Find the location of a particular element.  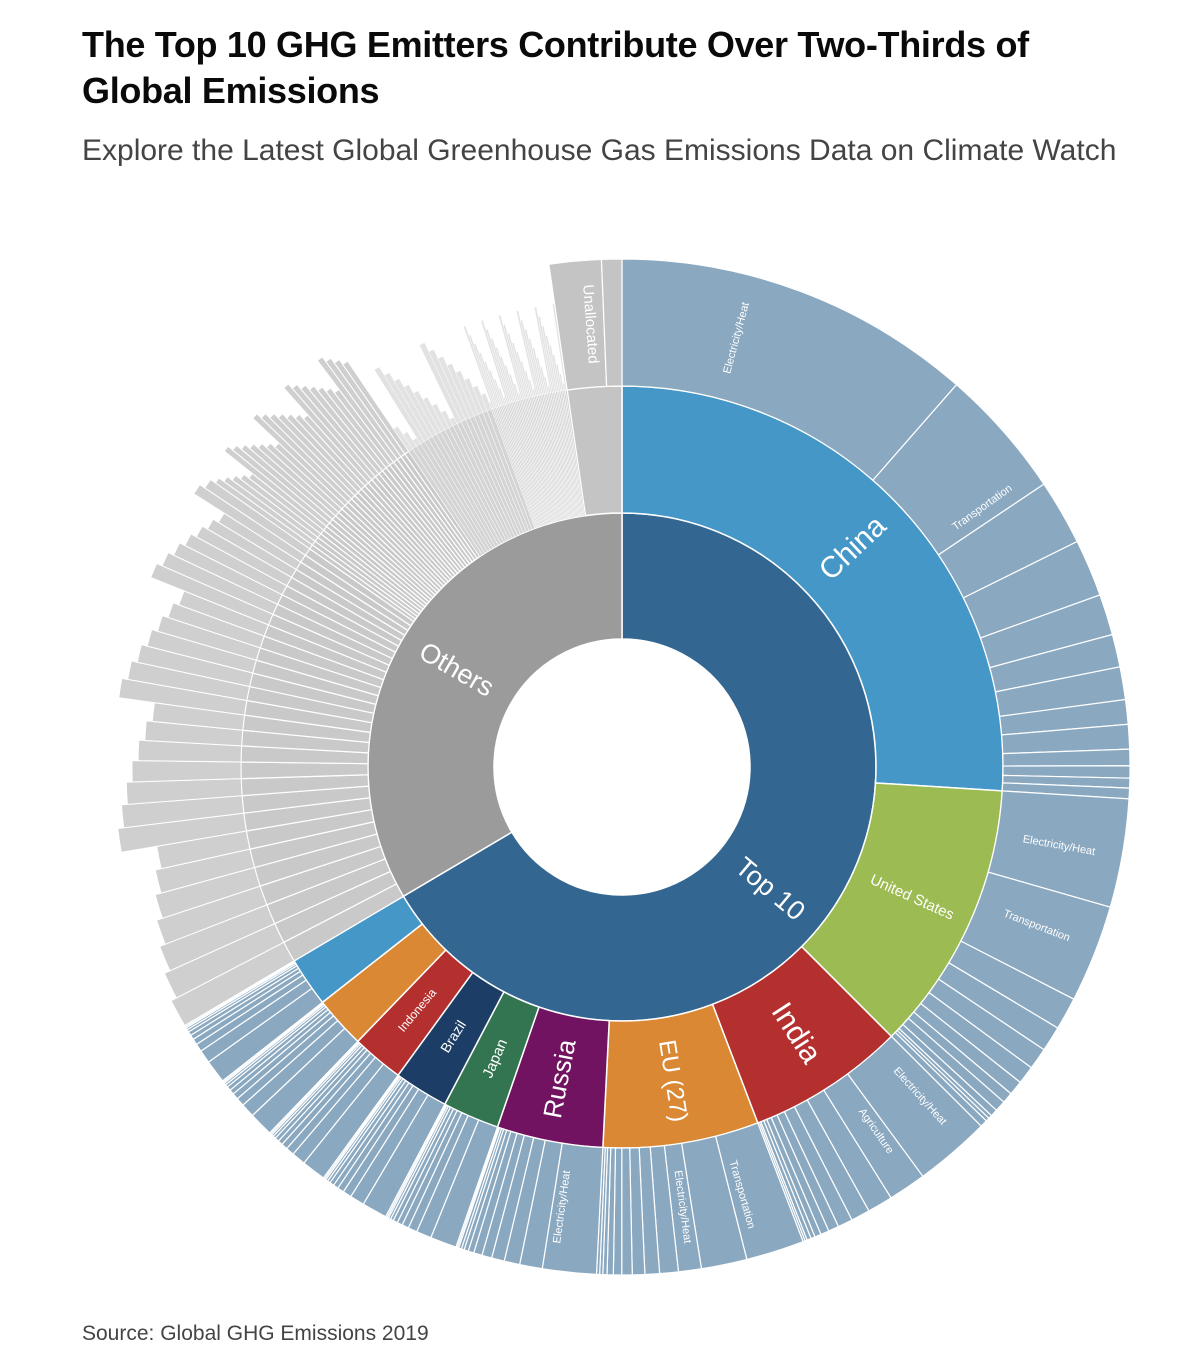

sector-segment-extra is located at coordinates (239, 994).